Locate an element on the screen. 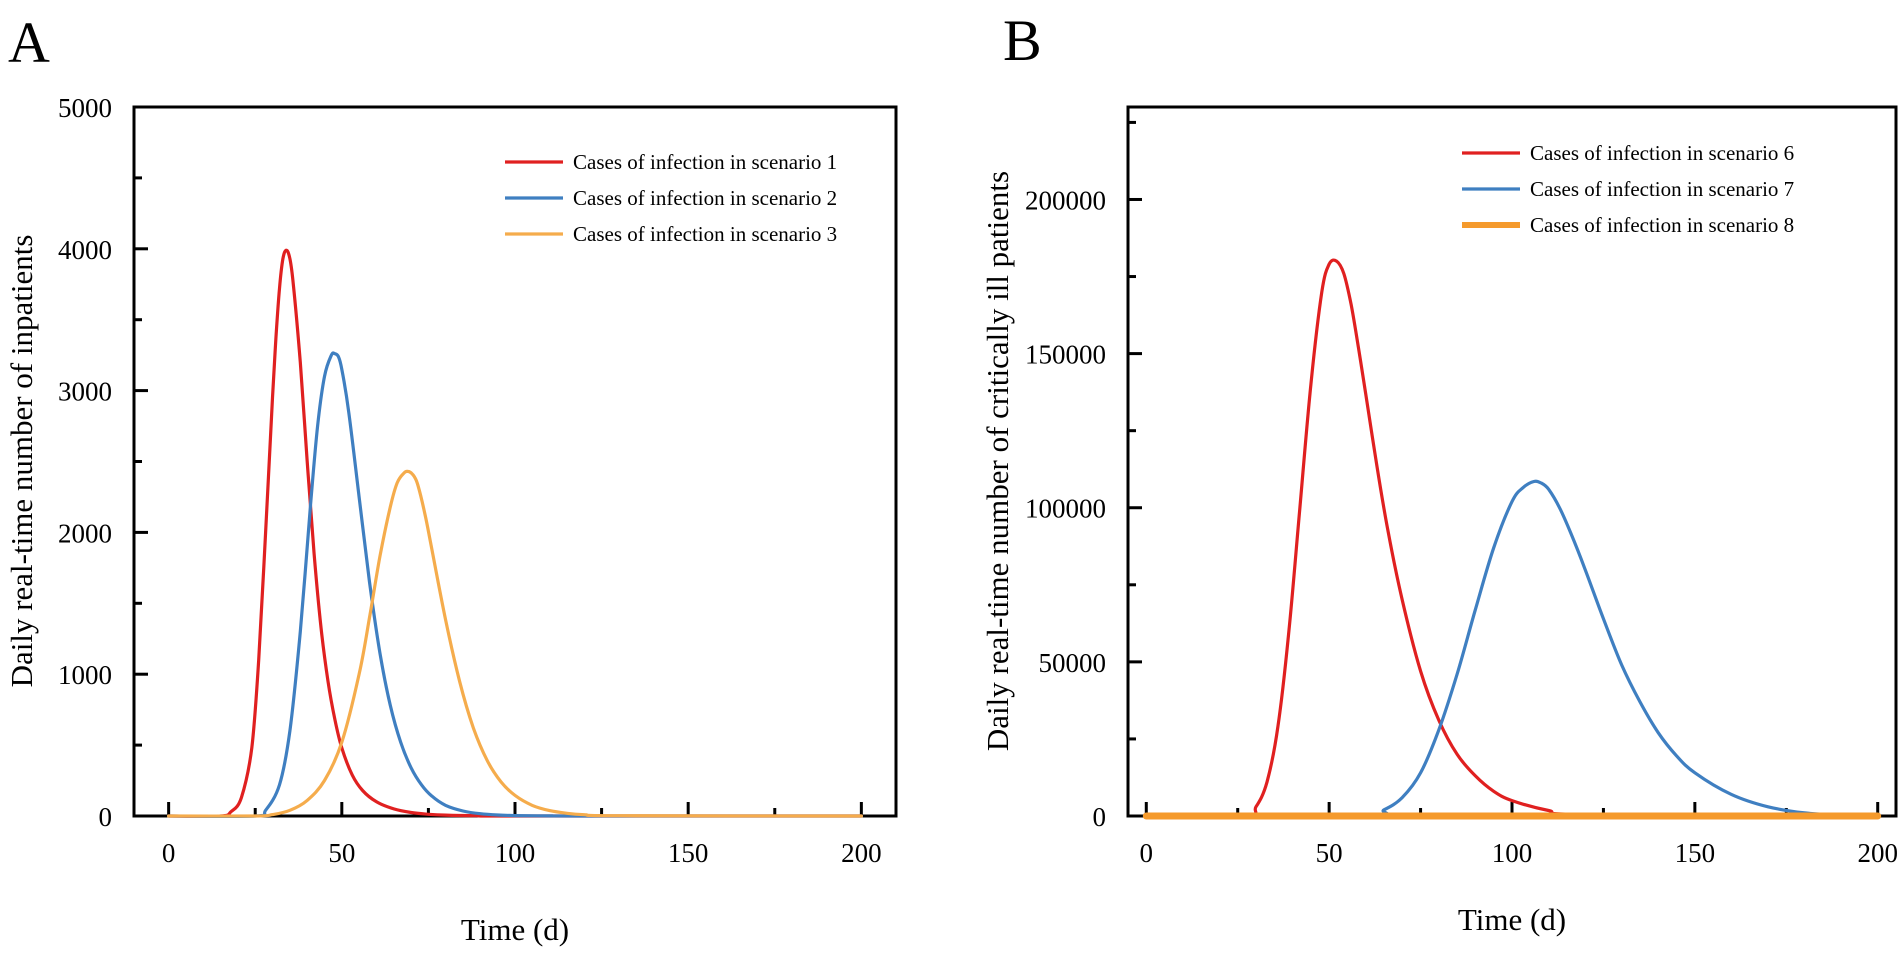 Image resolution: width=1902 pixels, height=957 pixels. panel-a-y-tick-label: 0 is located at coordinates (106, 817).